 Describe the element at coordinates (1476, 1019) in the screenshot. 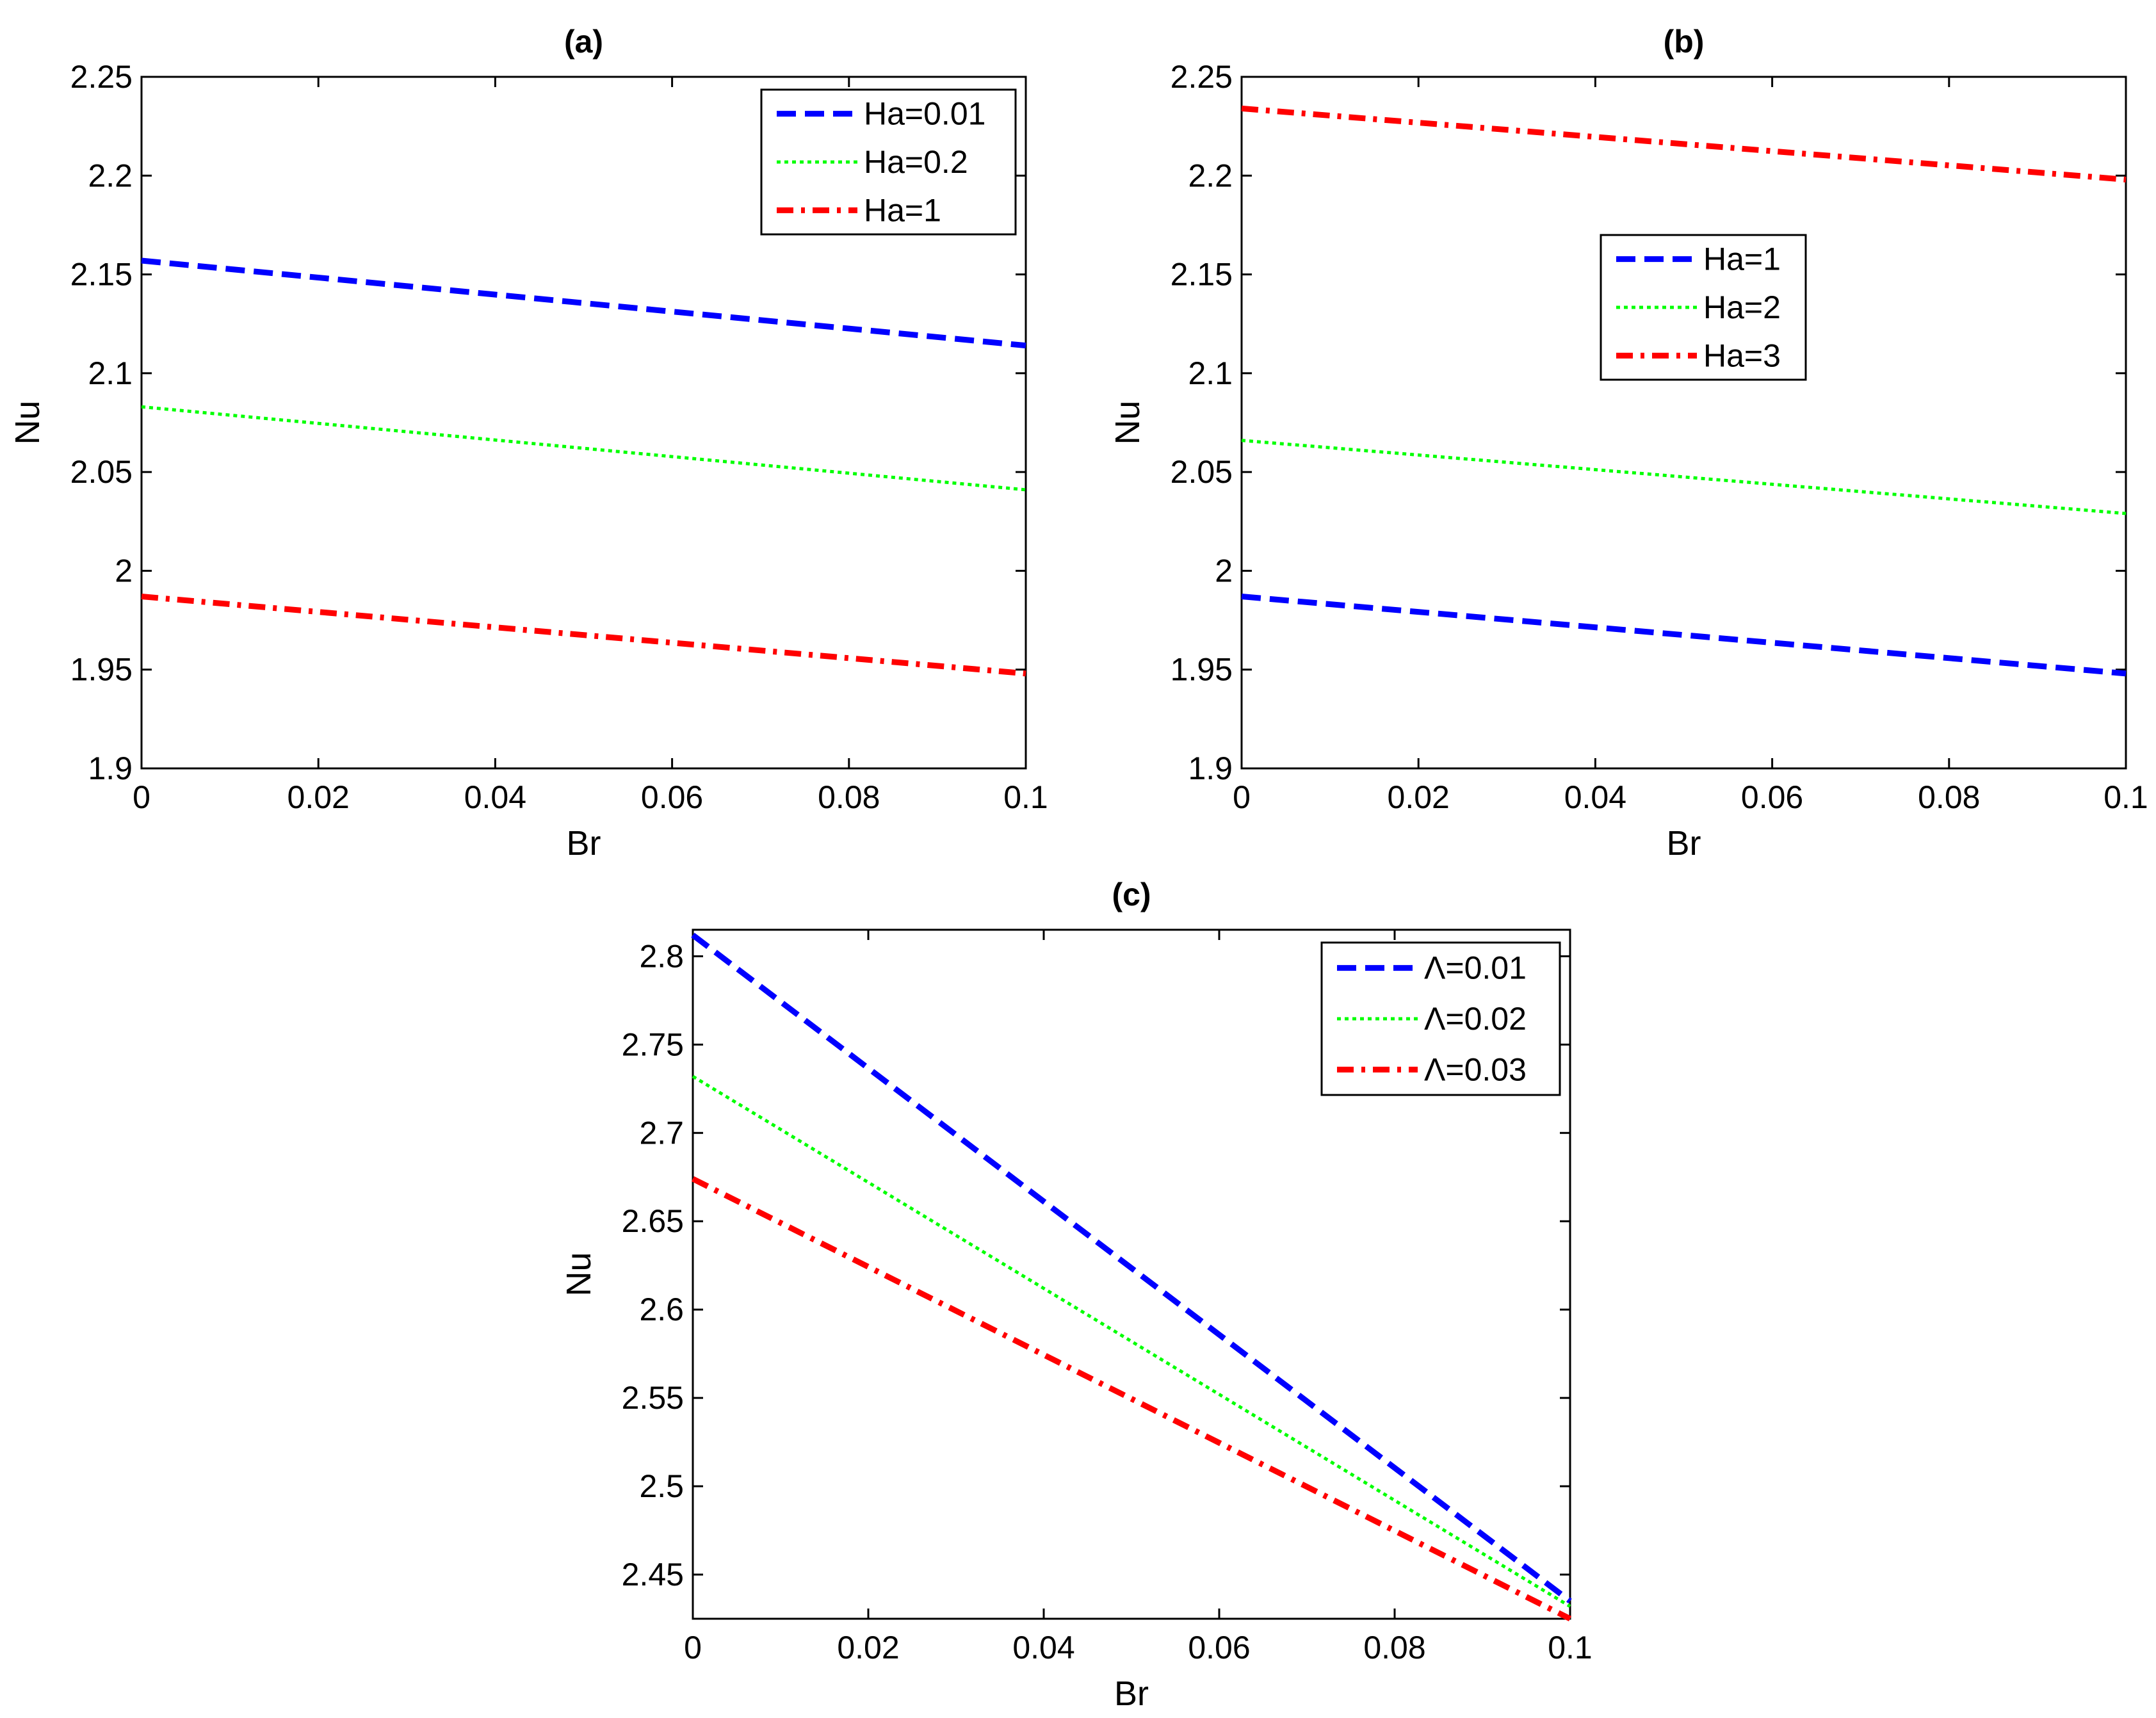

I see `legend-label: Λ=0.02` at that location.